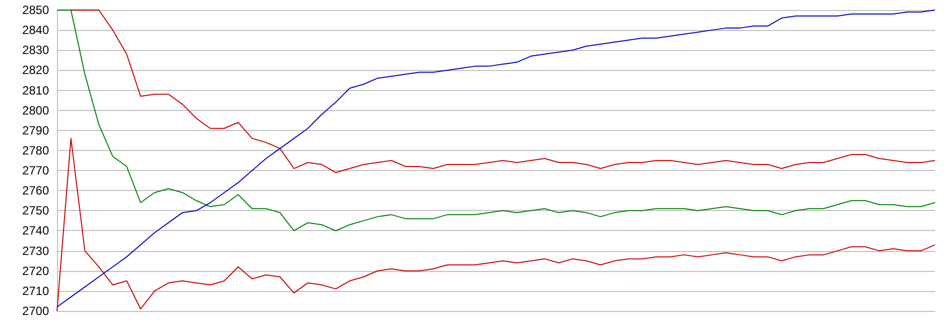 The height and width of the screenshot is (335, 950). I want to click on y-tick-label: 2790, so click(36, 130).